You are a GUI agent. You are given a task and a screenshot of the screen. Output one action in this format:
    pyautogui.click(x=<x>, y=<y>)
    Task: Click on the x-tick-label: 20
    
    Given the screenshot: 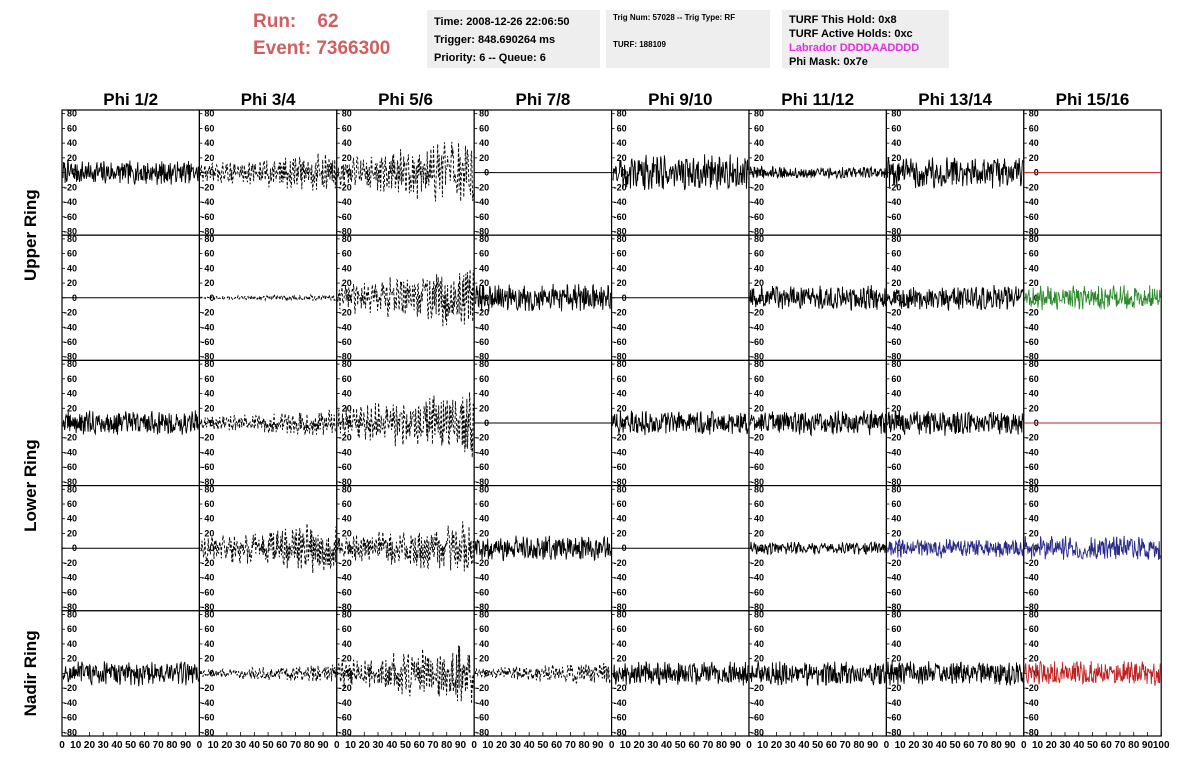 What is the action you would take?
    pyautogui.click(x=640, y=745)
    